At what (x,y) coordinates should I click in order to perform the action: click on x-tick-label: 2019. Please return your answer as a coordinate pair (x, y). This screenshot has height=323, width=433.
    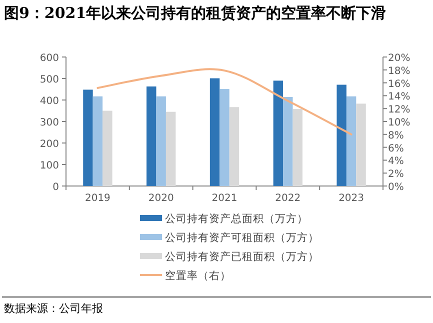
    Looking at the image, I should click on (97, 198).